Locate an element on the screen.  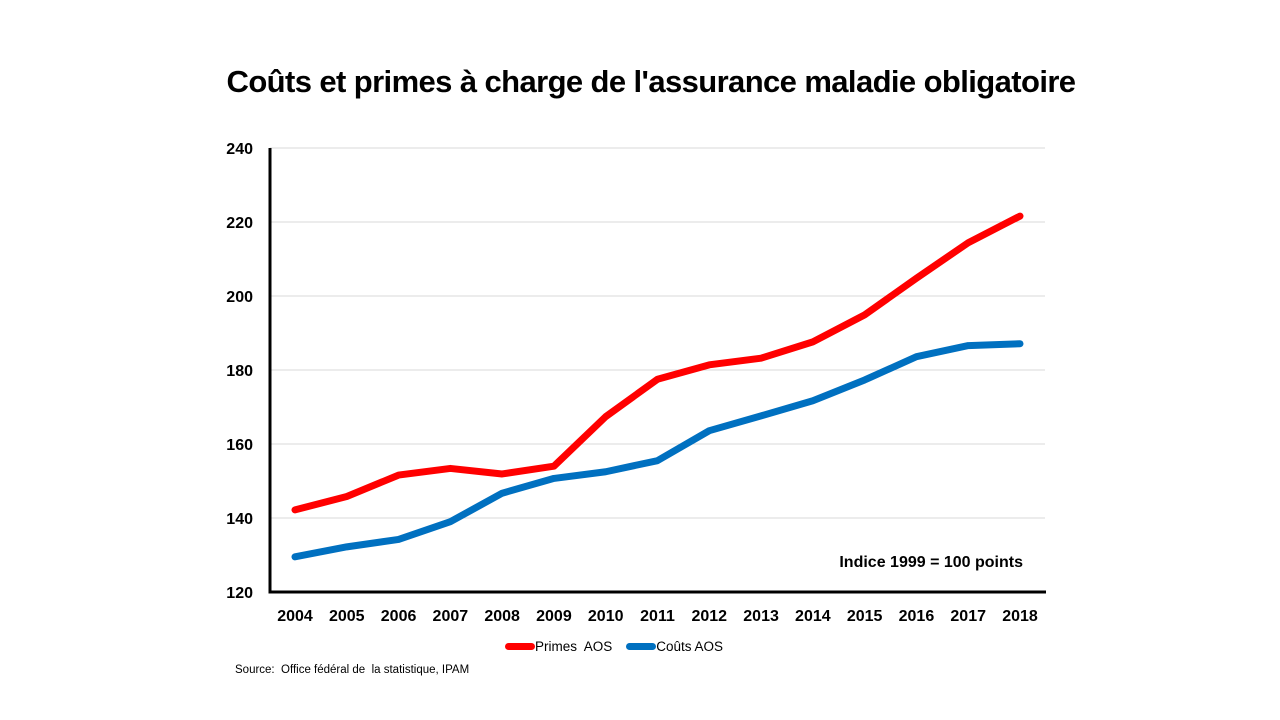
x-tick-label: 2008 is located at coordinates (502, 616).